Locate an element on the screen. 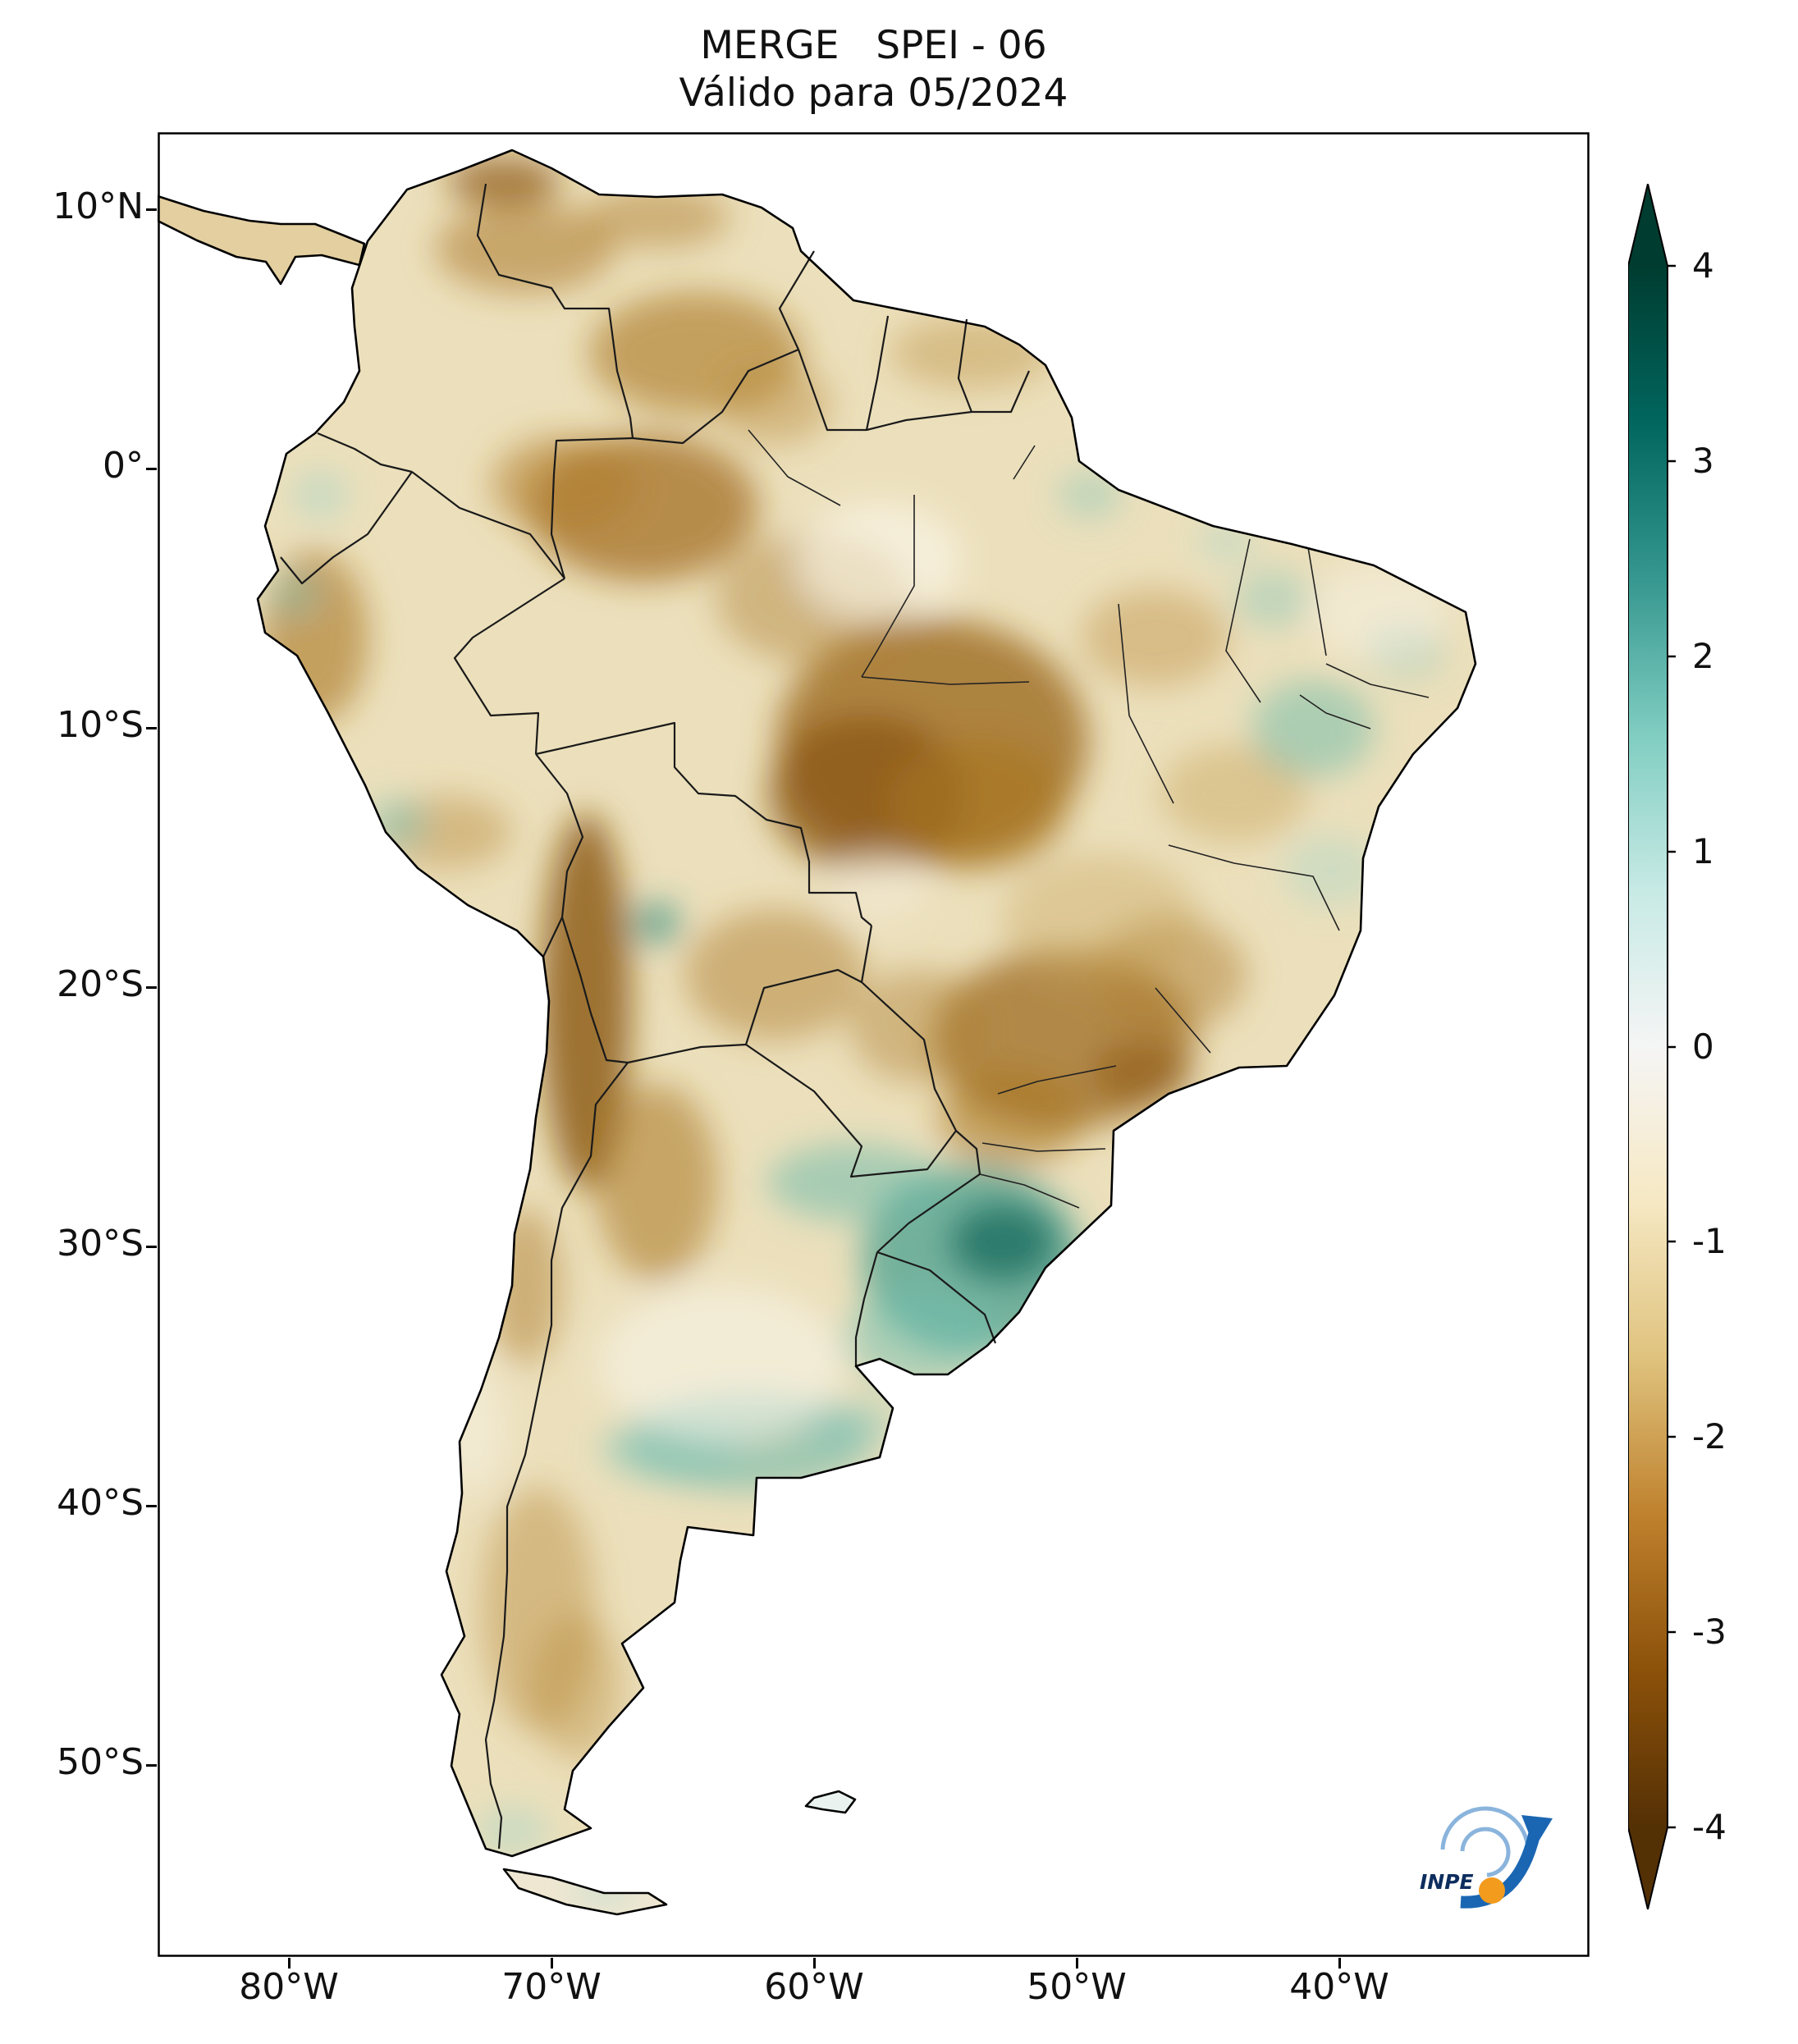  colorbar-tick-label: 3 is located at coordinates (1703, 461).